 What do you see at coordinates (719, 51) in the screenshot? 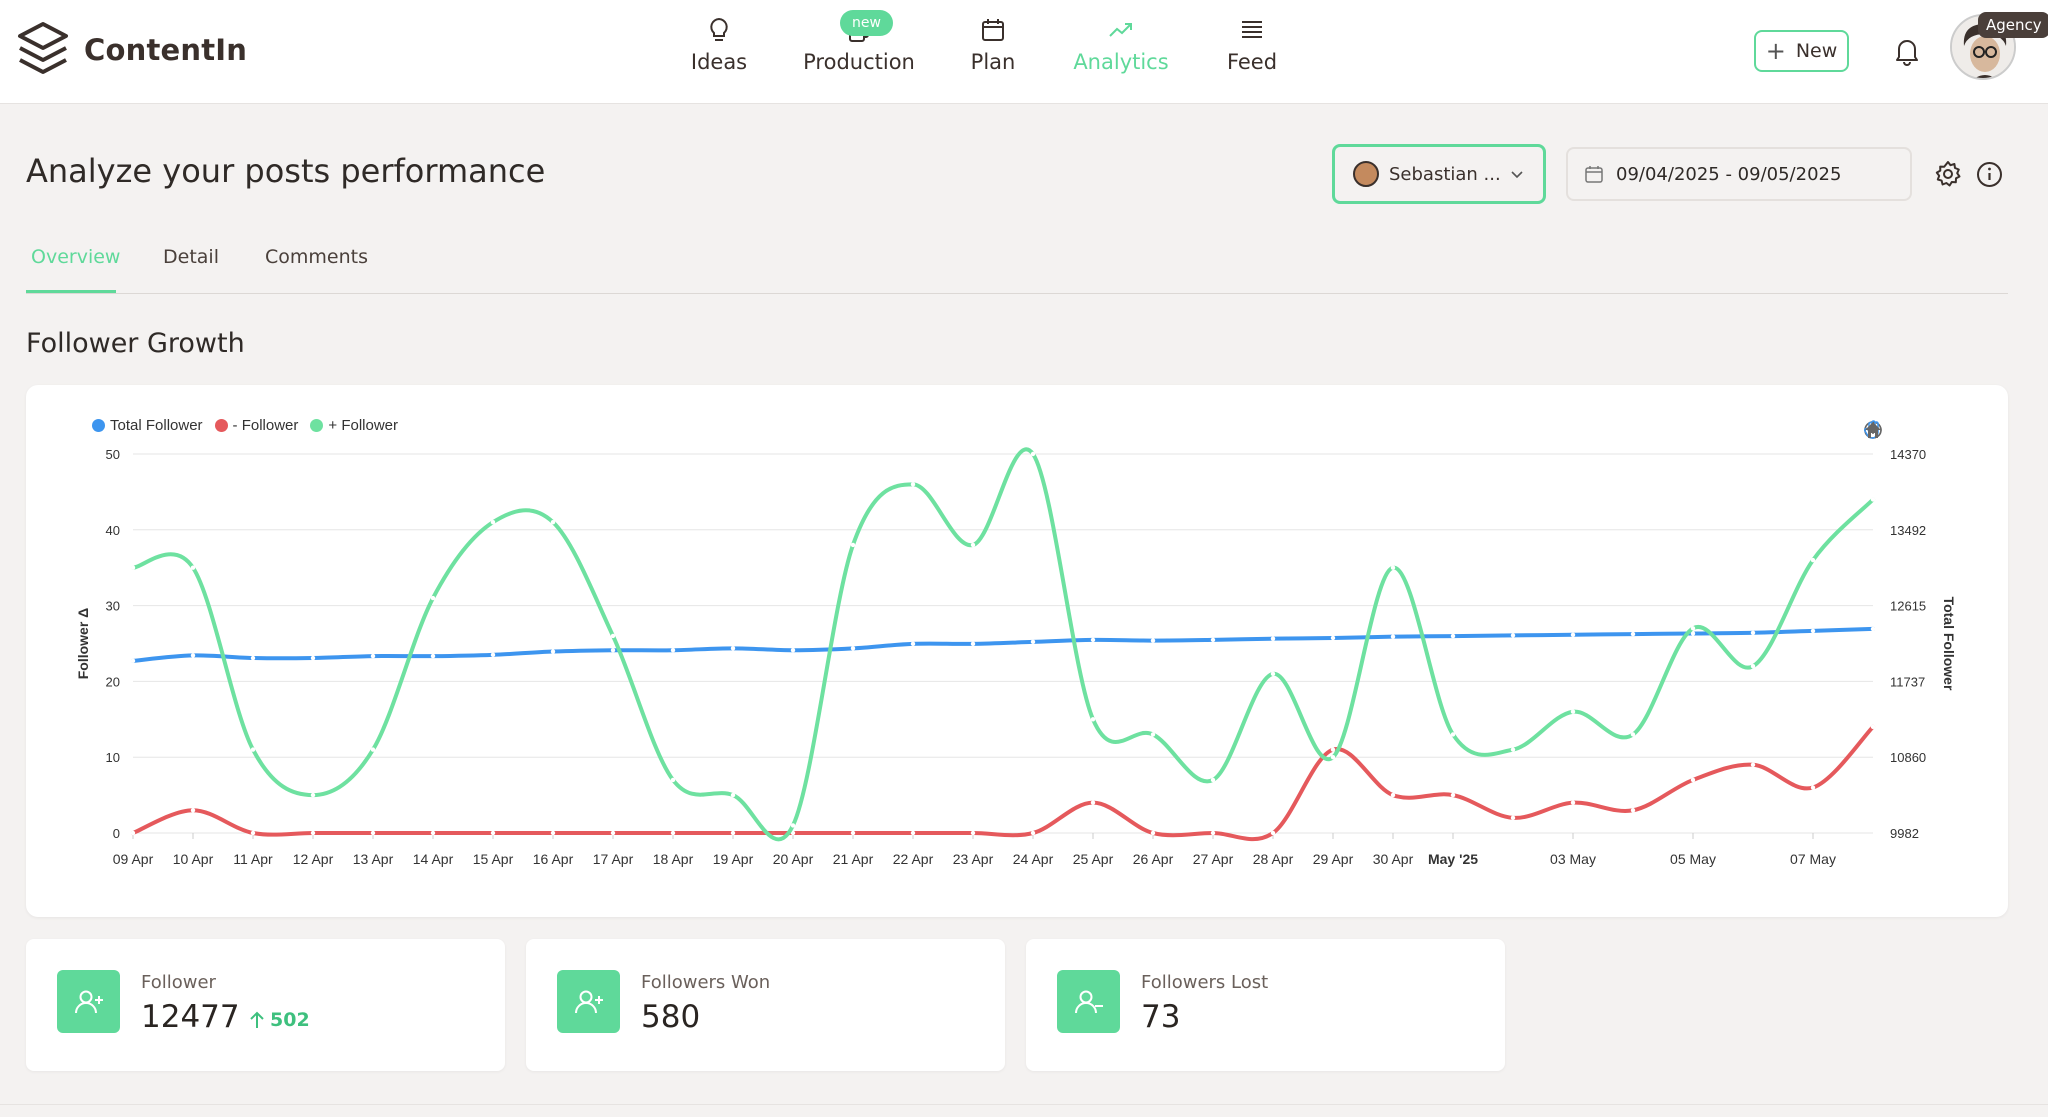
I see `nav-ideas: Ideas` at bounding box center [719, 51].